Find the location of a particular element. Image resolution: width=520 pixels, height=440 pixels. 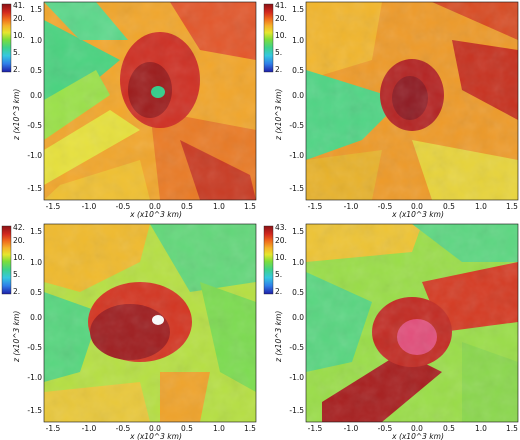

colorbar-max-label: 43. is located at coordinates (281, 227).